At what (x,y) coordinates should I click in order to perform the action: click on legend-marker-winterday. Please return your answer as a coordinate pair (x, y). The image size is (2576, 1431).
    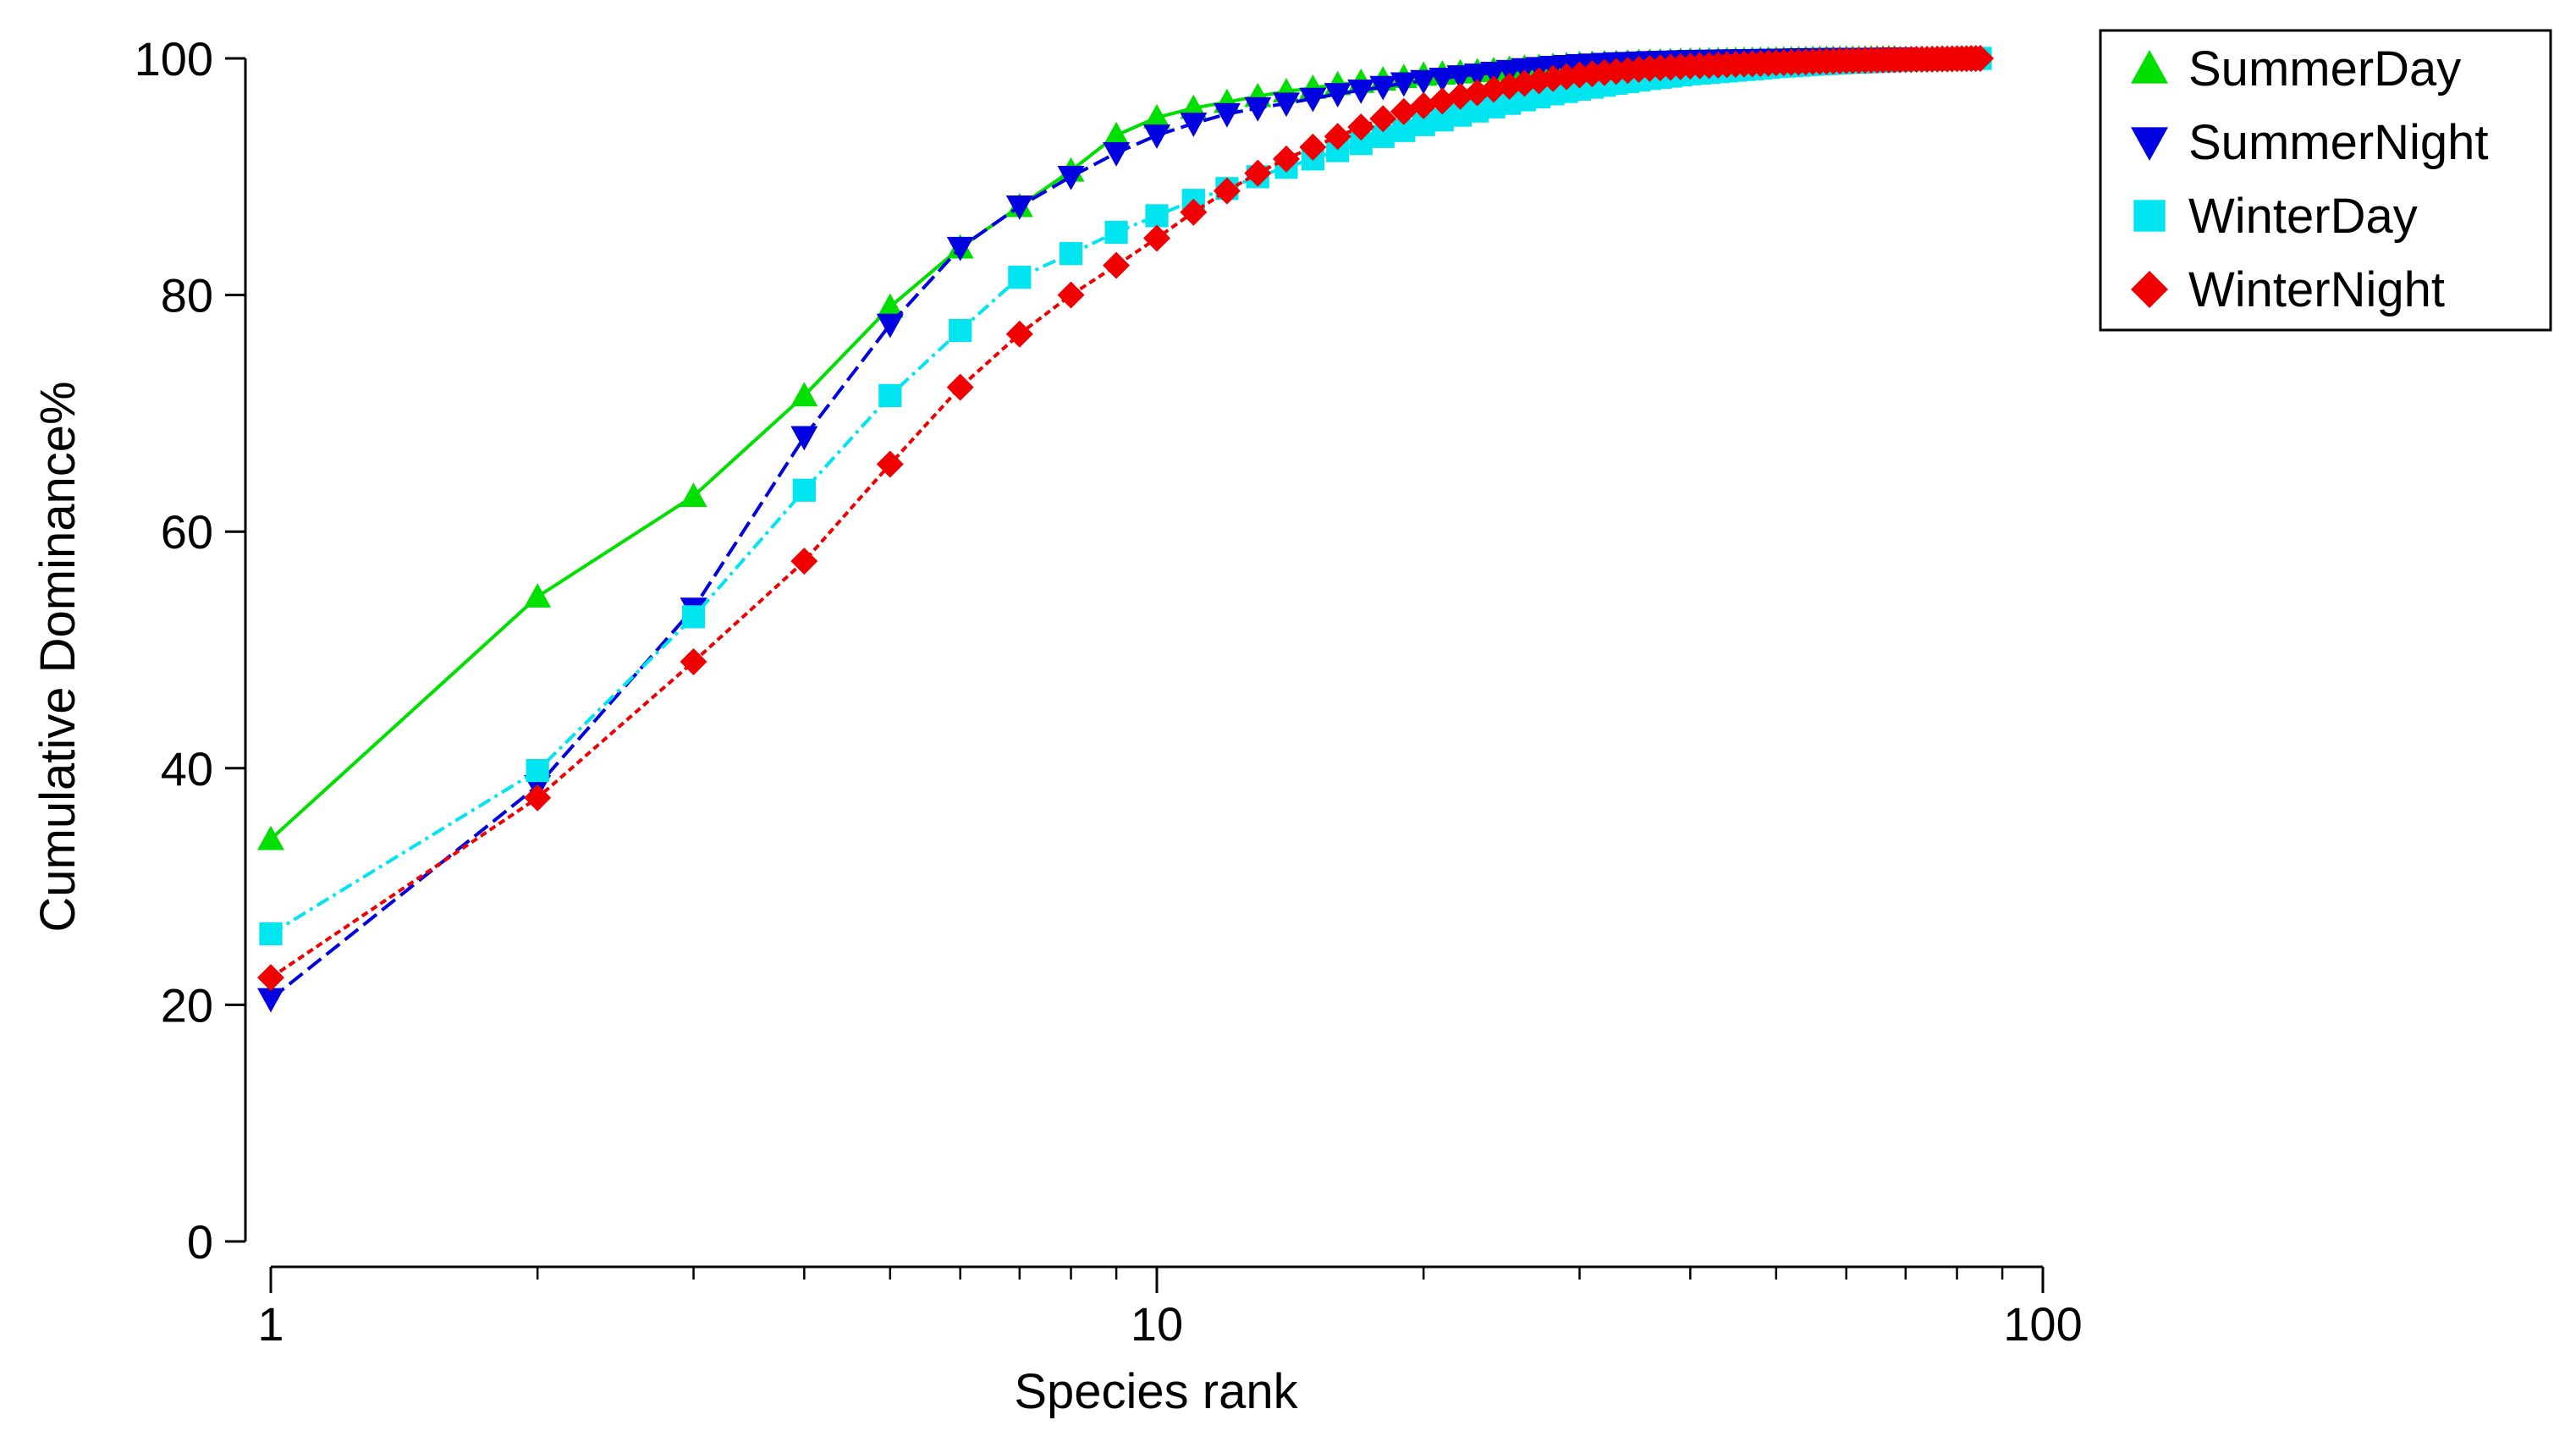
    Looking at the image, I should click on (2149, 216).